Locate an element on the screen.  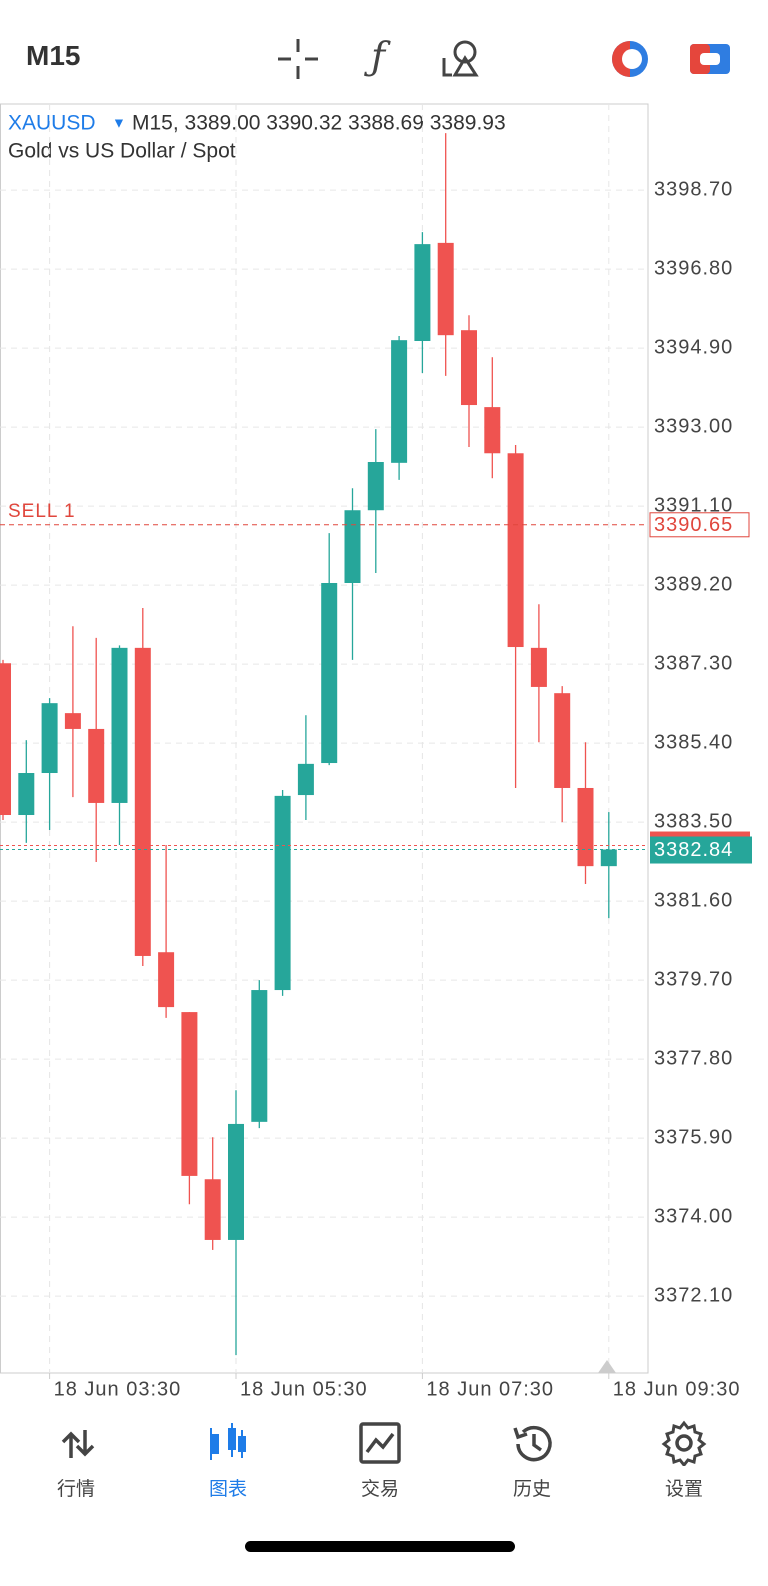
home-indicator is located at coordinates (380, 1546).